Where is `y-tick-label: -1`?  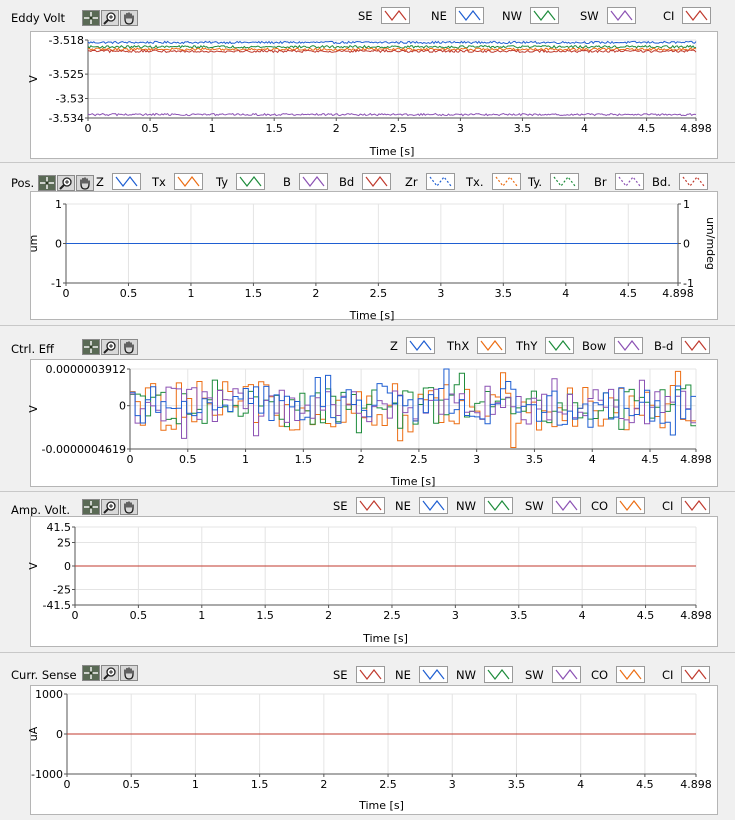
y-tick-label: -1 is located at coordinates (56, 283).